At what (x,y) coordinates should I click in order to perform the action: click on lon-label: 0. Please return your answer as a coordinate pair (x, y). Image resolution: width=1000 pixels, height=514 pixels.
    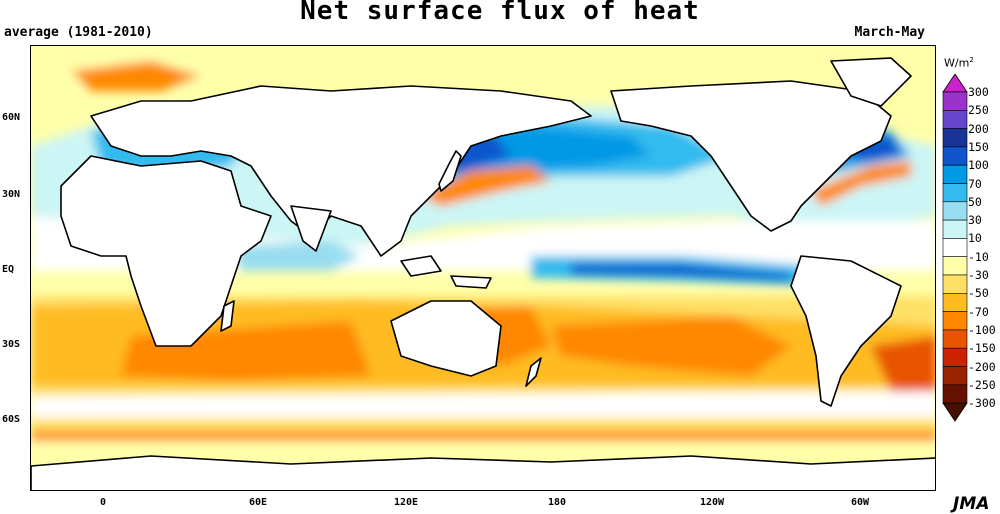
    Looking at the image, I should click on (103, 502).